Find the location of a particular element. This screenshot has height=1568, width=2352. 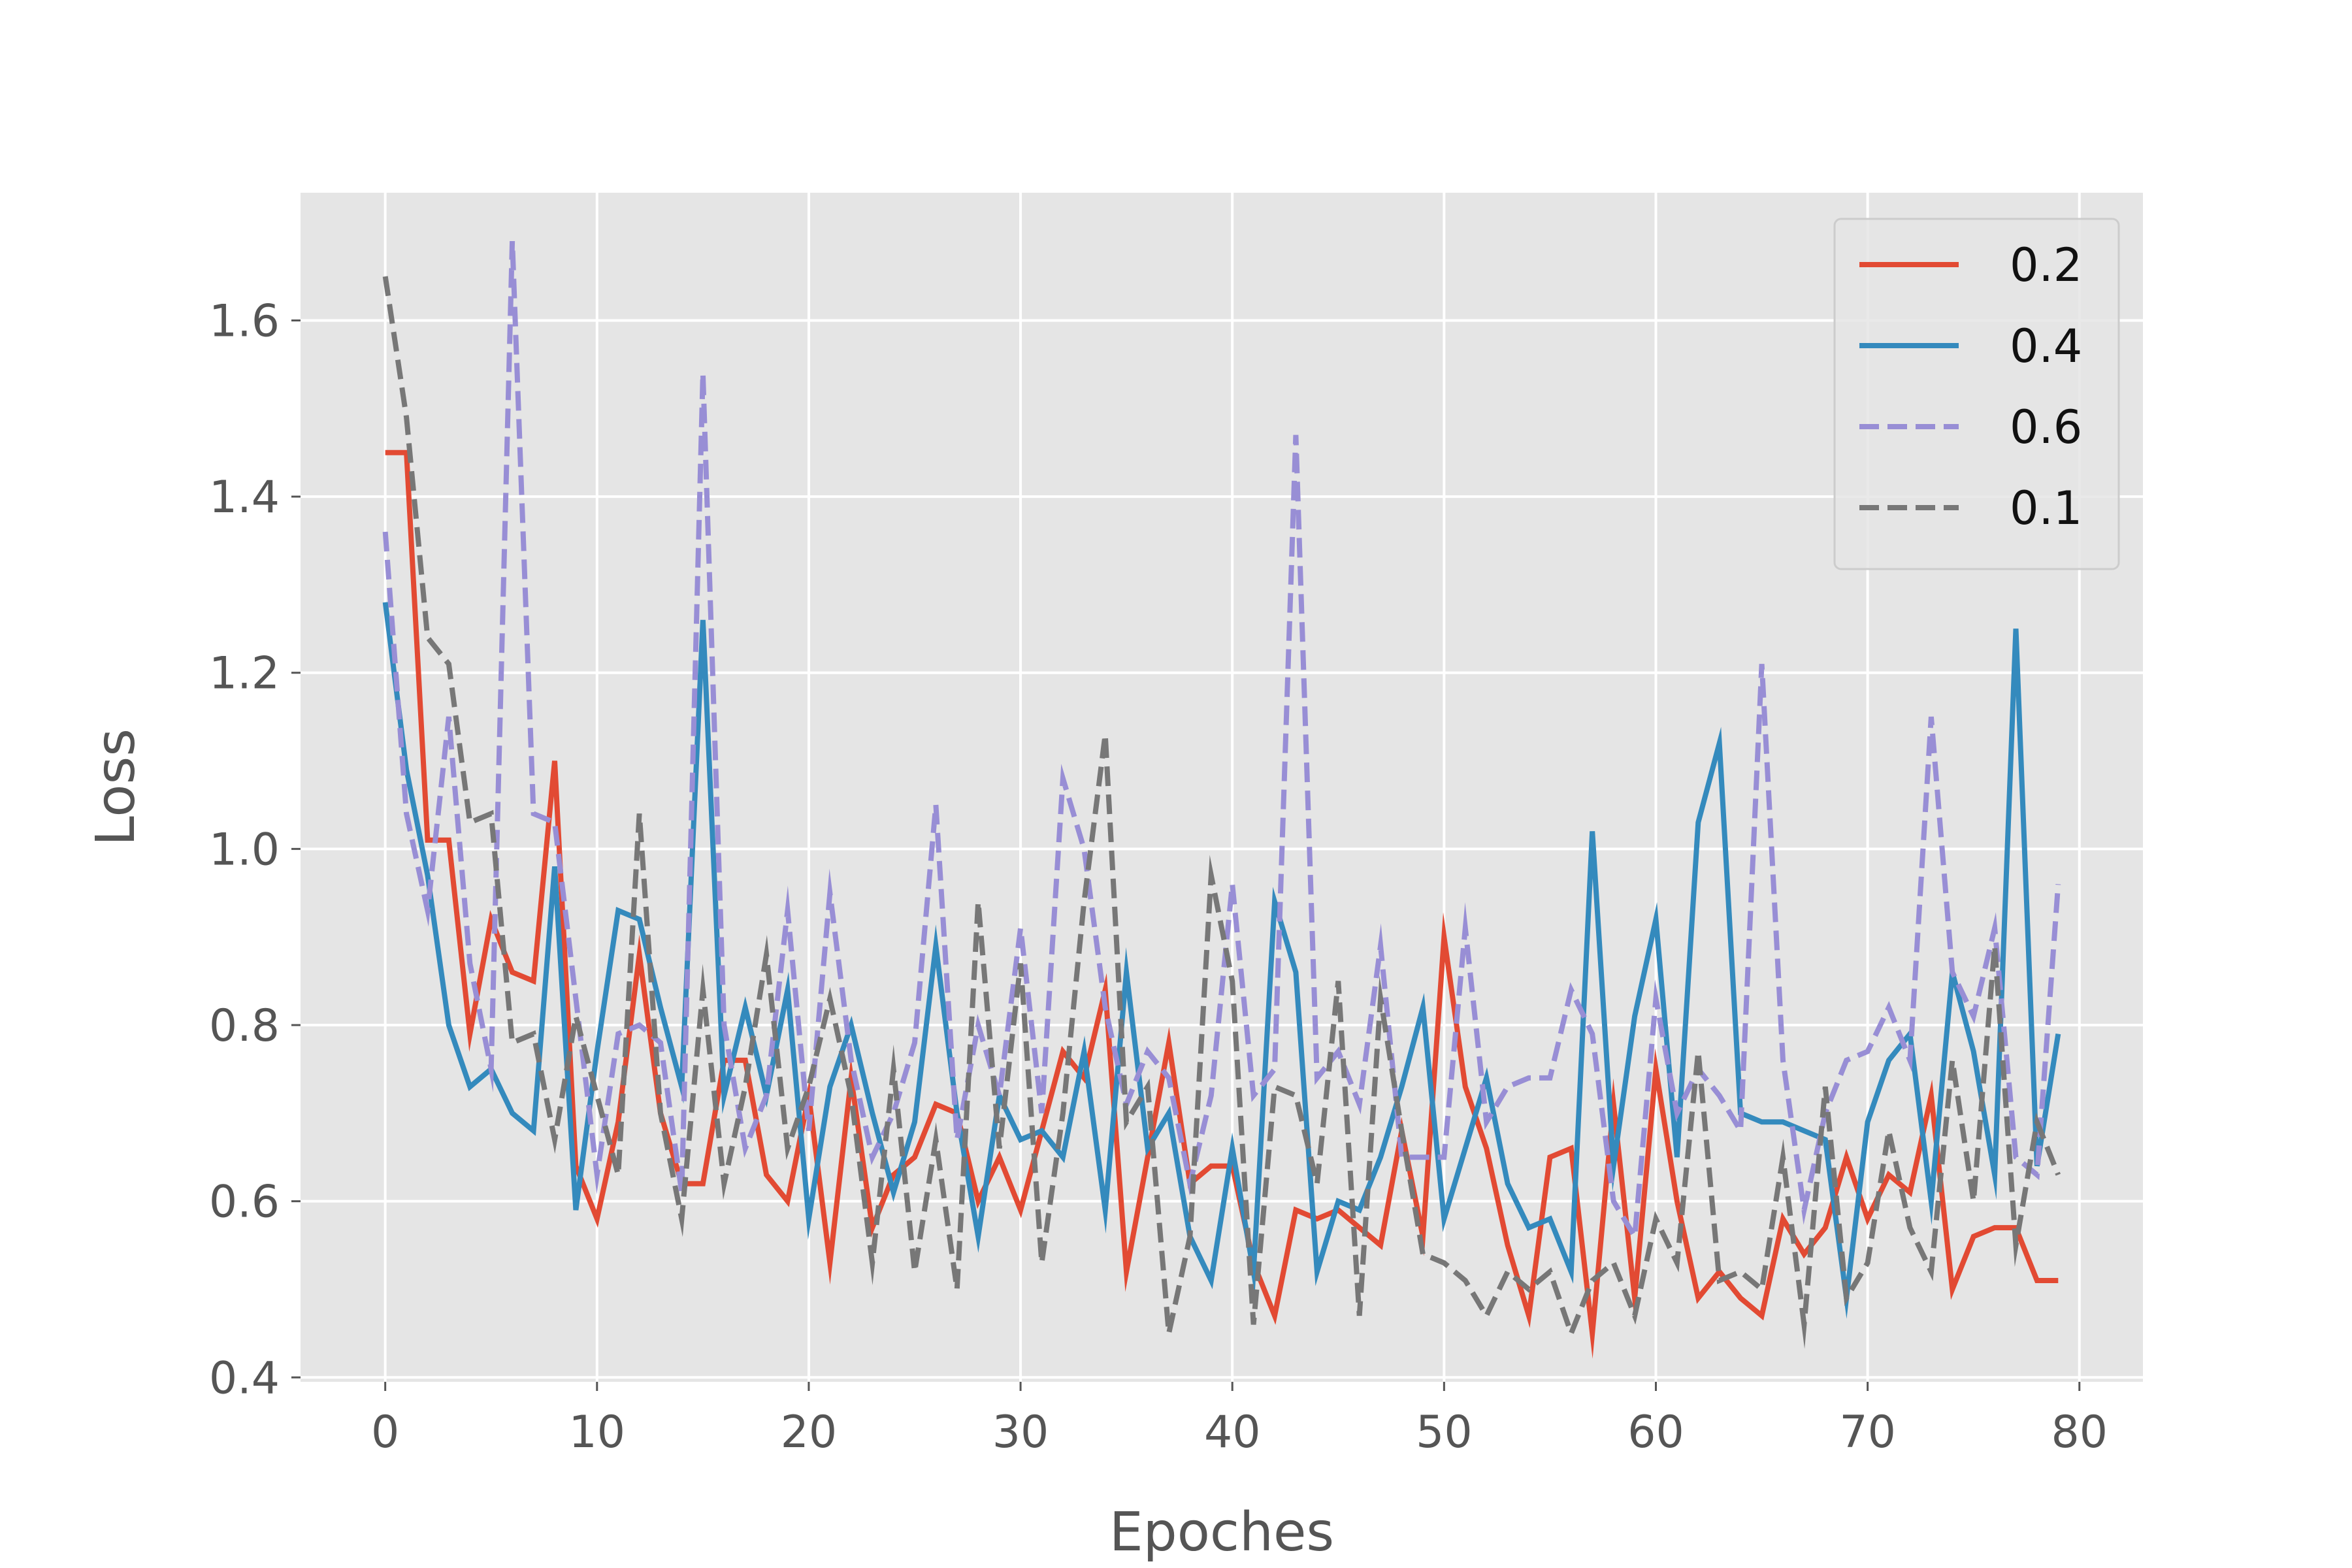

x-tick-label: 0 is located at coordinates (385, 1432).